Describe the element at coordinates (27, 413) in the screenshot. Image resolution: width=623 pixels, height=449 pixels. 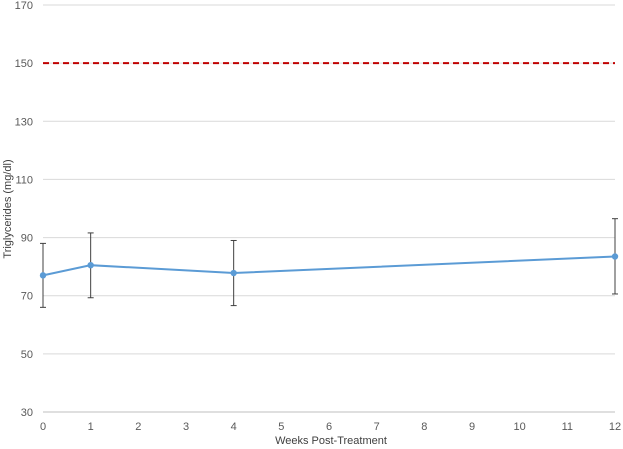
I see `y-tick-label: 30` at that location.